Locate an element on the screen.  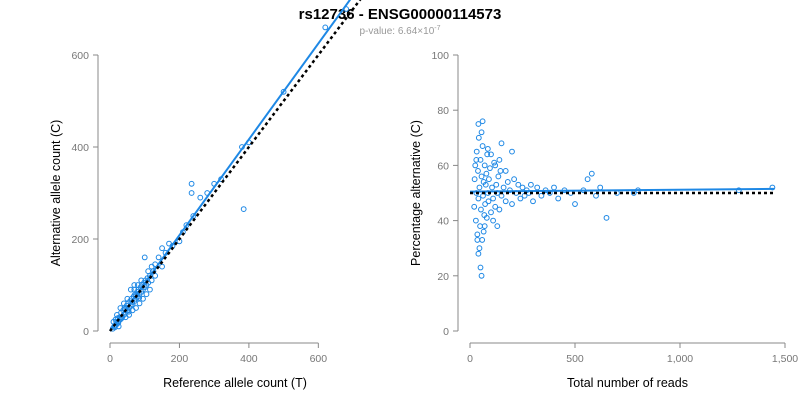
x-axis-label: Total number of reads is located at coordinates (627, 383).